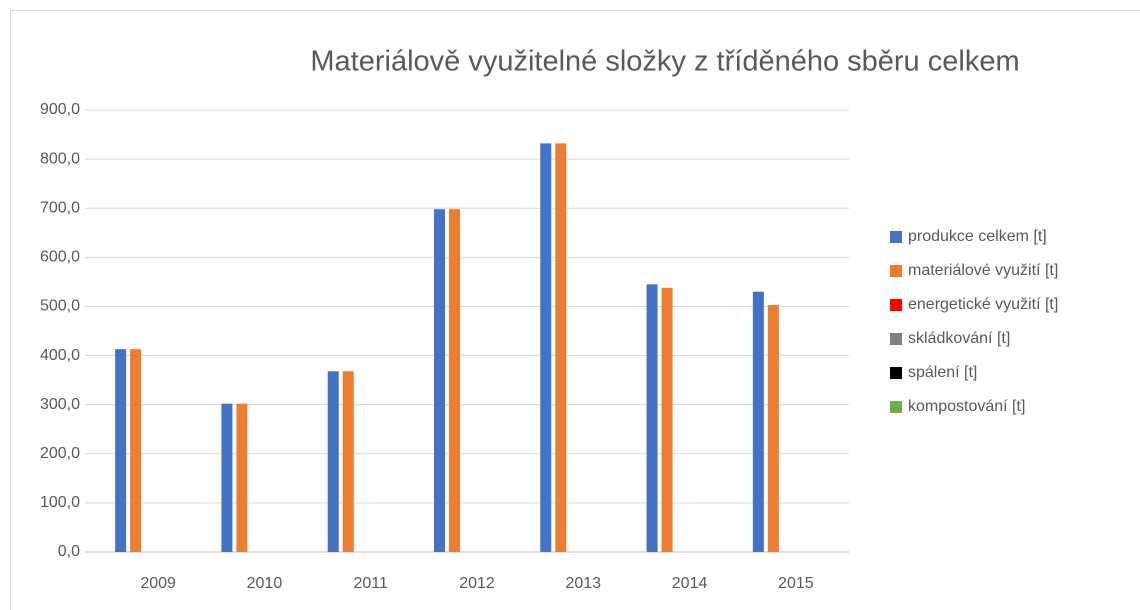  What do you see at coordinates (690, 583) in the screenshot?
I see `x-tick-label: 2014` at bounding box center [690, 583].